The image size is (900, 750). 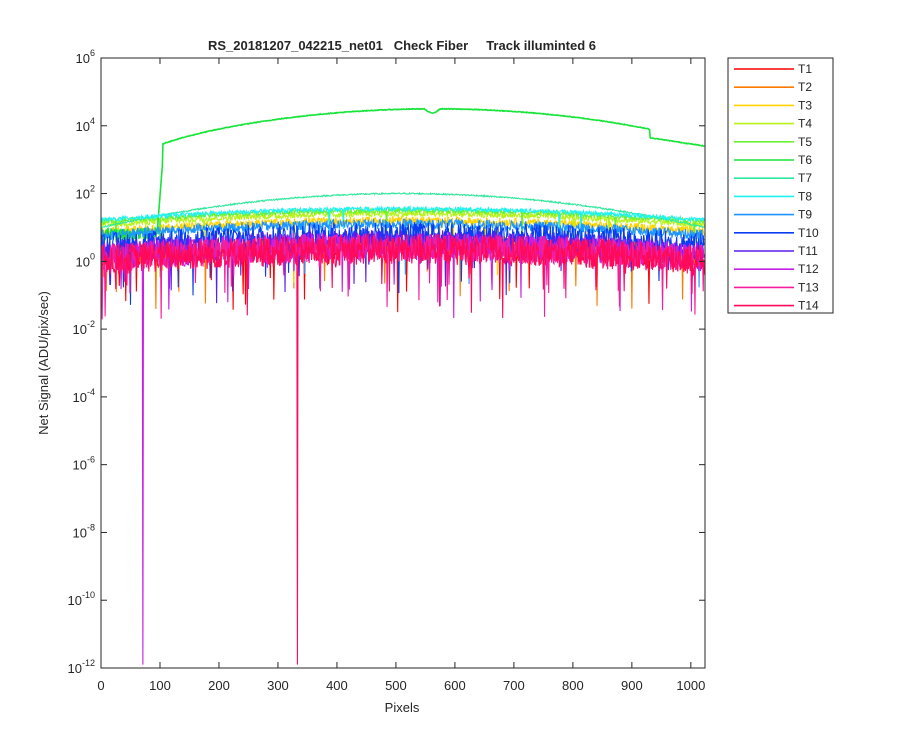 I want to click on x-tick-label: 0, so click(x=100, y=685).